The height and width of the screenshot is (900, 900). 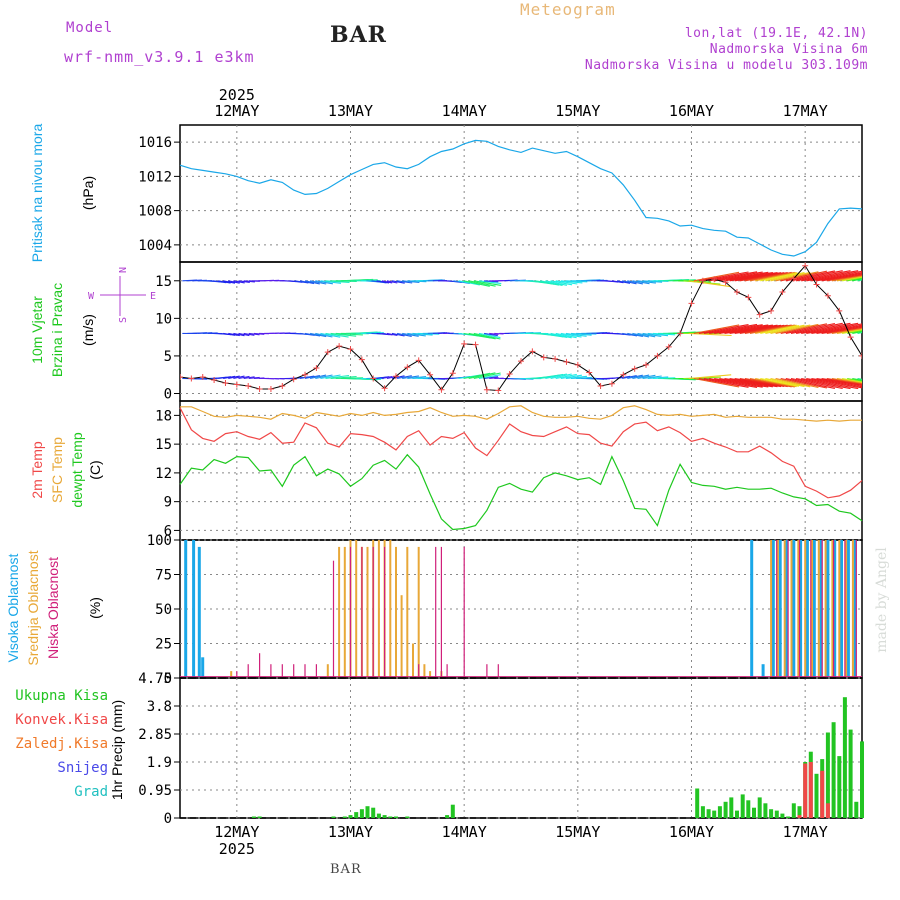 What do you see at coordinates (95, 469) in the screenshot?
I see `temp-ylabel: (C)` at bounding box center [95, 469].